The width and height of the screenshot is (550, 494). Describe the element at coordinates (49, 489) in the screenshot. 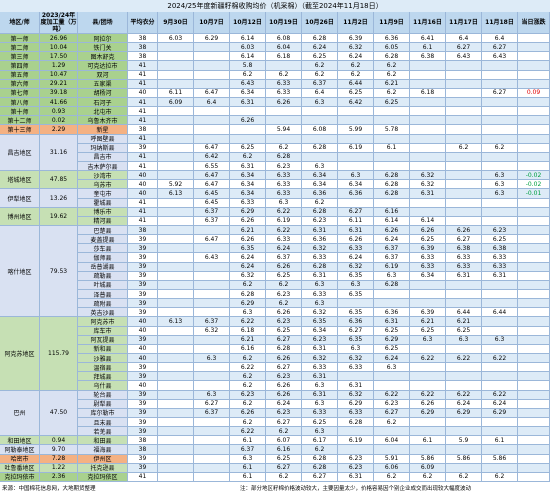

I see `source: 来源：中国棉花信息网，大地期货整理` at that location.